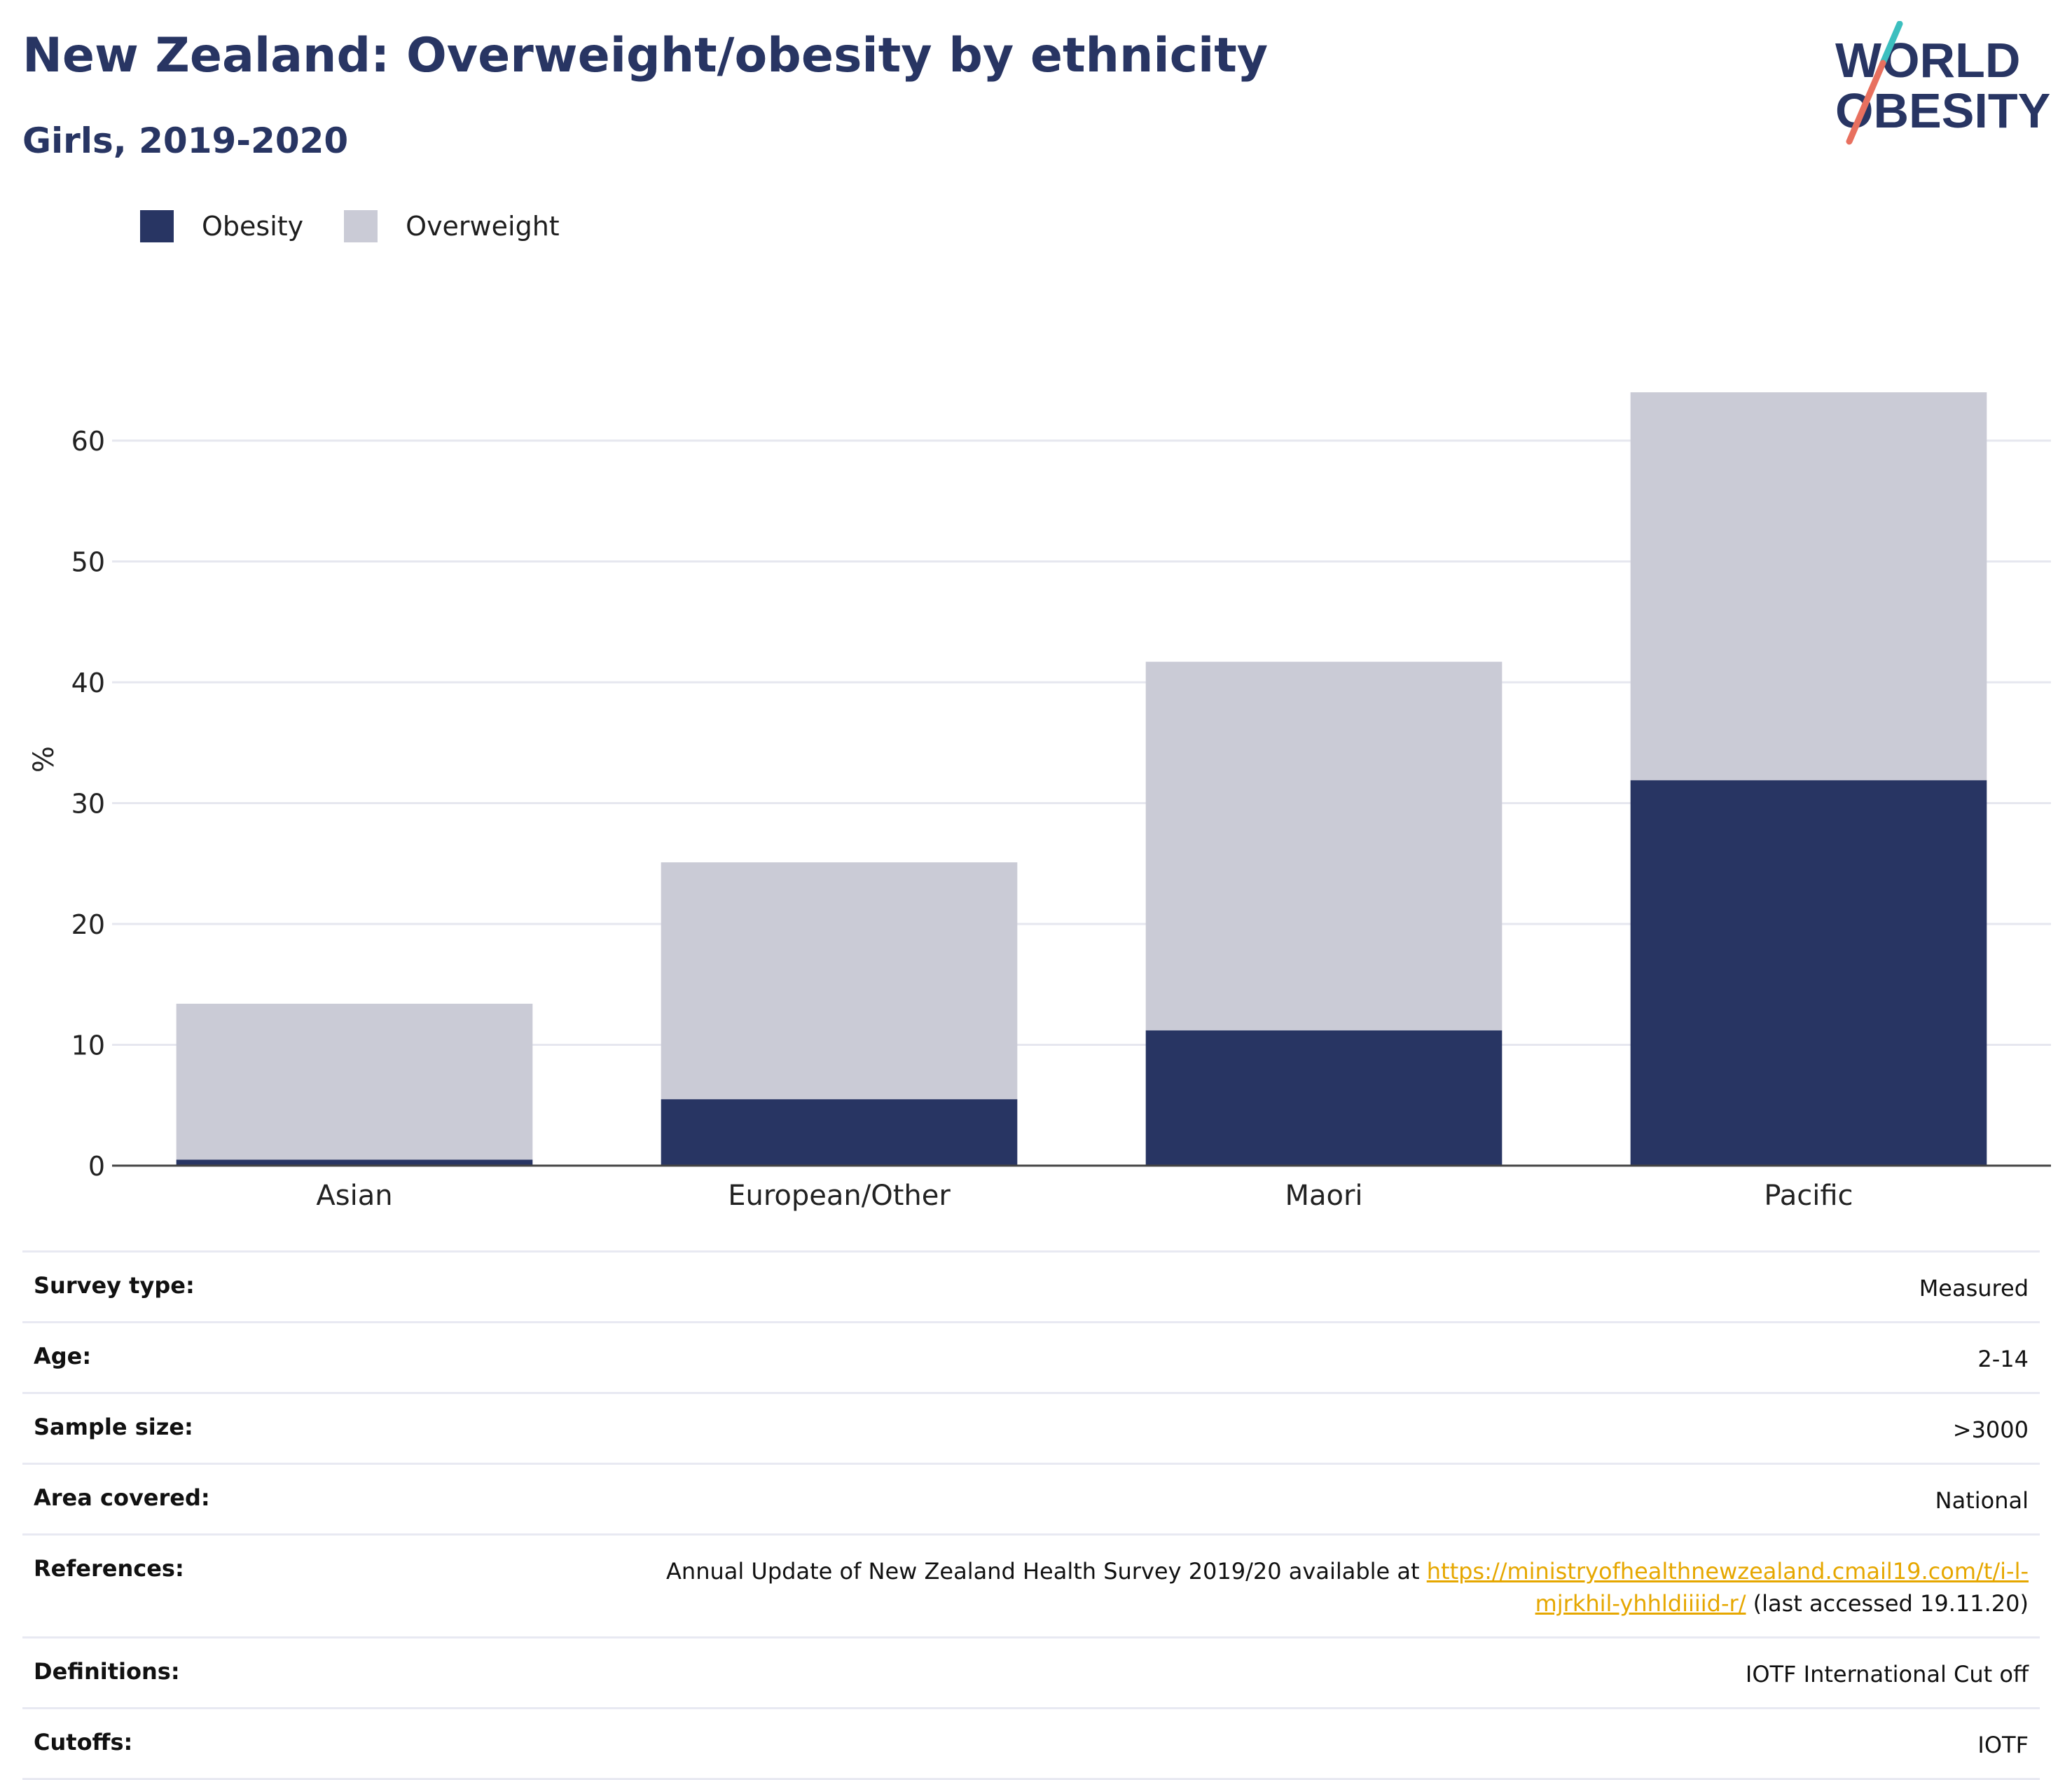 This screenshot has height=1780, width=2072. Describe the element at coordinates (1031, 1671) in the screenshot. I see `table-row: Definitions: IOTF International Cut off` at that location.